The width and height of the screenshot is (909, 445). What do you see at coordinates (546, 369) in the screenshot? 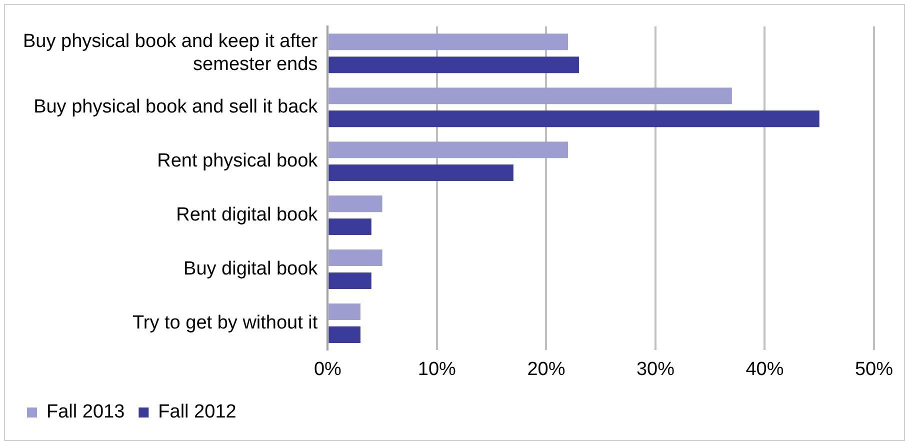
I see `x-tick-label: 20%` at bounding box center [546, 369].